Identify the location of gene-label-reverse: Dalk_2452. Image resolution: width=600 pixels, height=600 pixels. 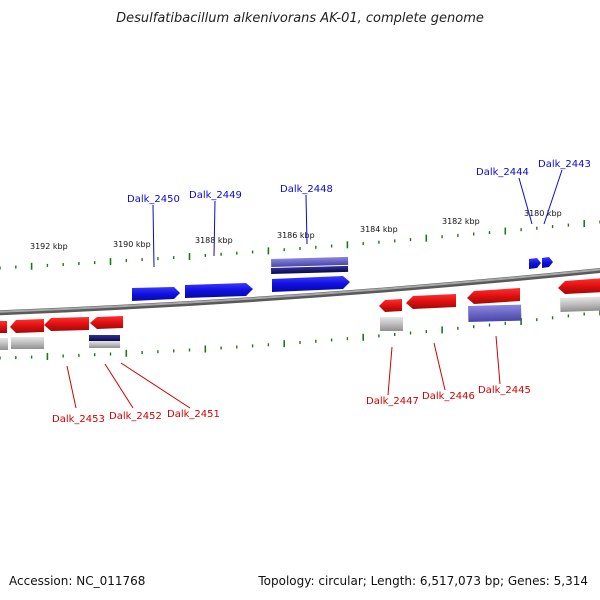
(135, 416).